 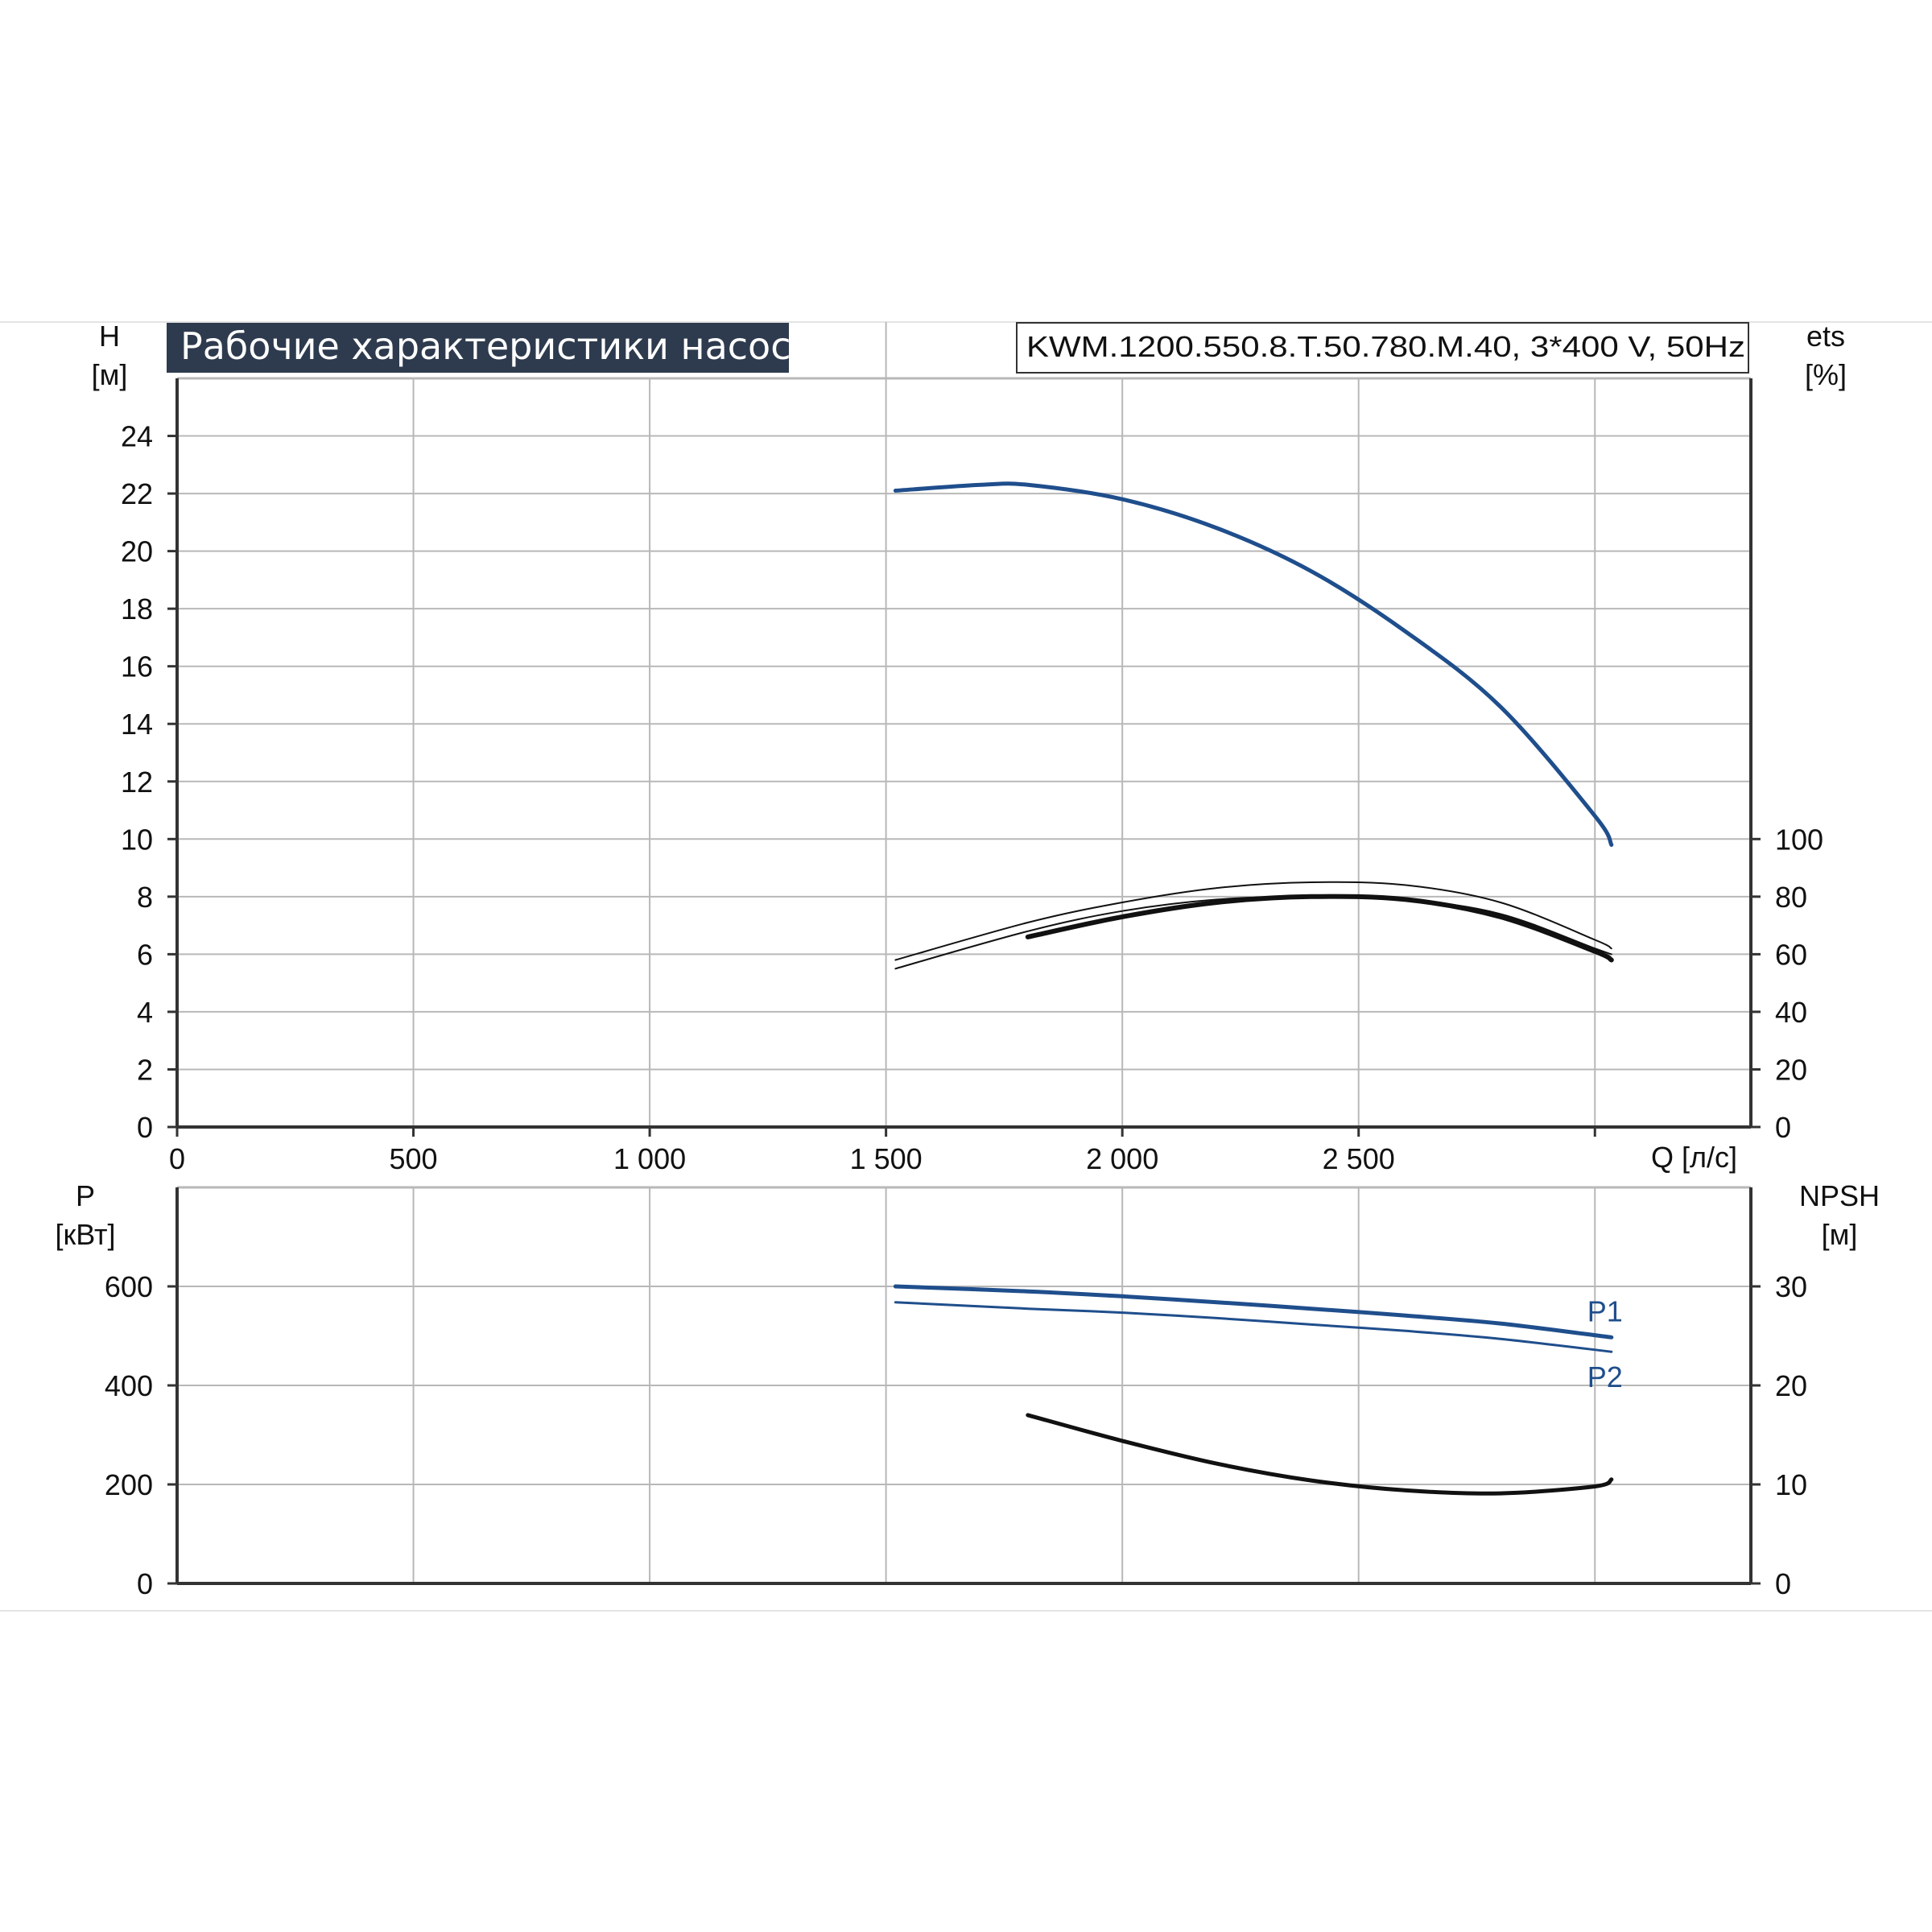 I want to click on bottom-chart-series: P1 P2, so click(x=1258, y=1390).